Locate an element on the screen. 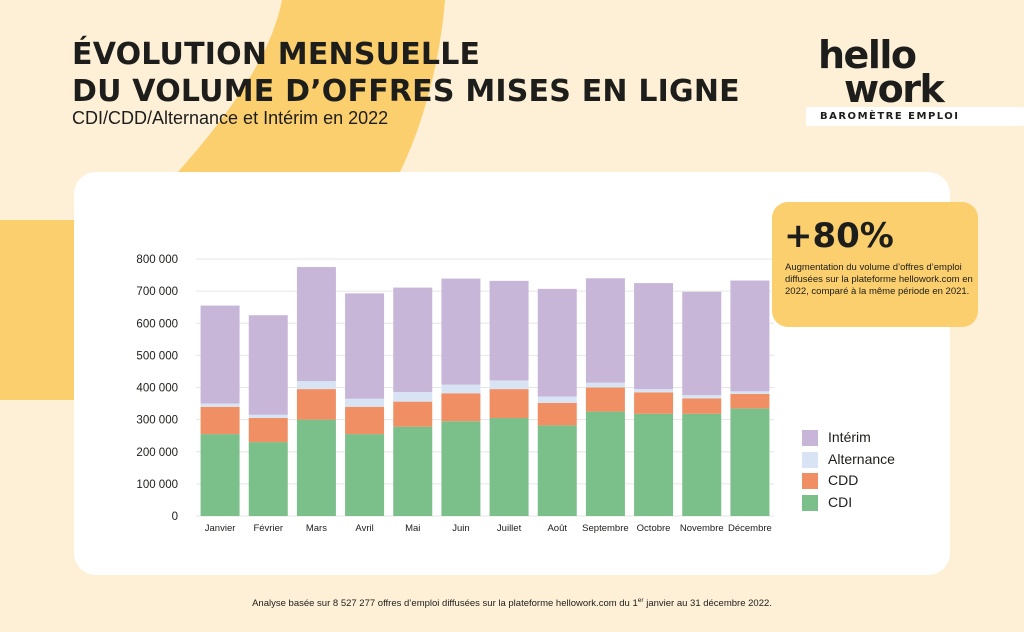 This screenshot has width=1024, height=632. x-tick-label: Novembre is located at coordinates (702, 528).